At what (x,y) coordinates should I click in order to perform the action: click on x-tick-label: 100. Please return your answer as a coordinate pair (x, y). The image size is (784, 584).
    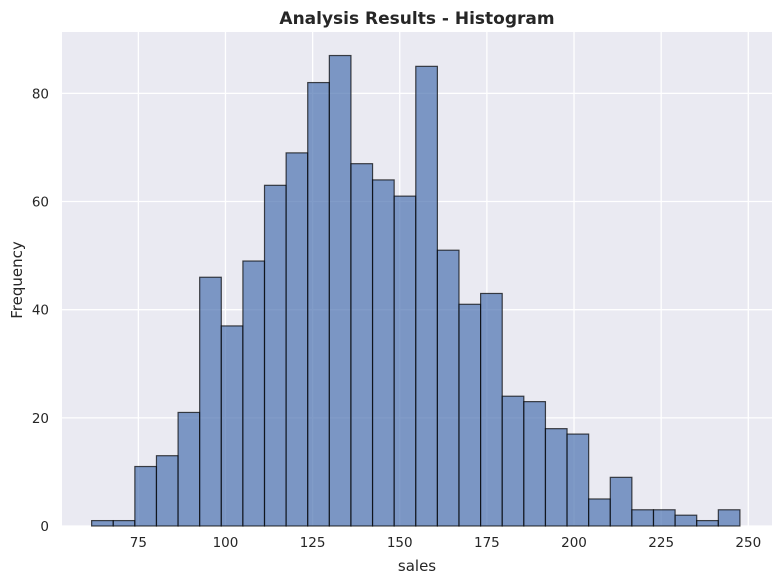
    Looking at the image, I should click on (226, 543).